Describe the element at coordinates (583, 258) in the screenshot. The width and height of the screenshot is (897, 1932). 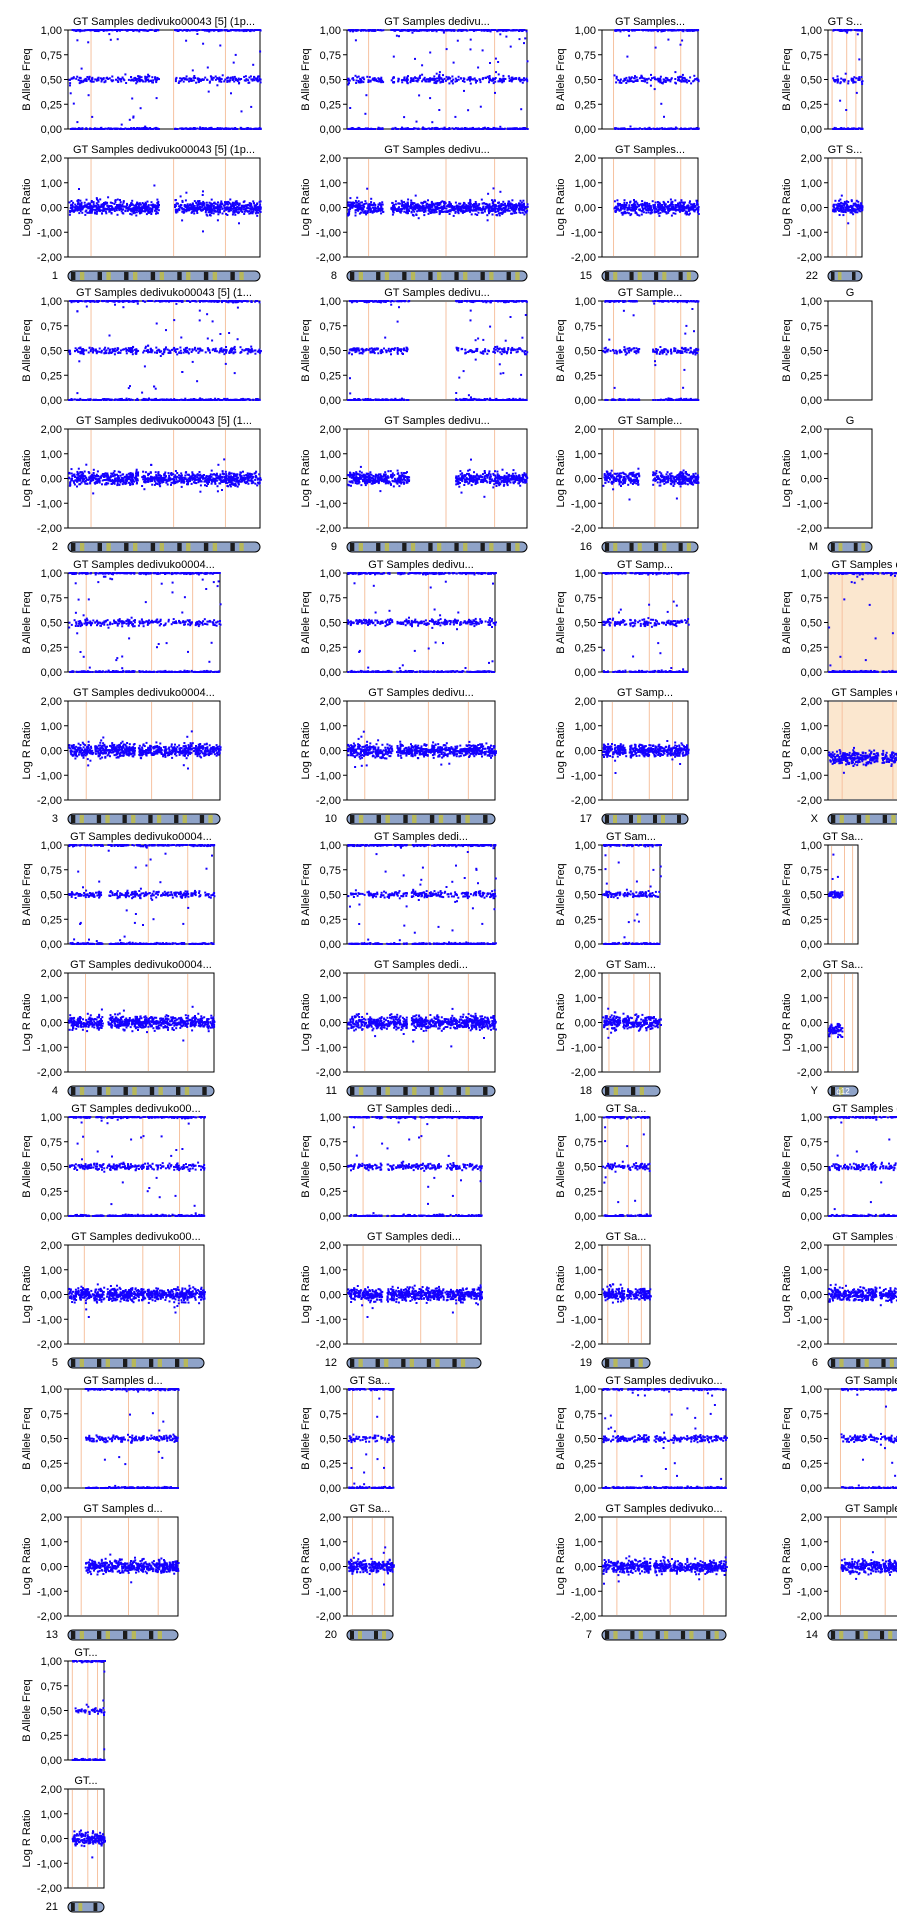
I see `lrr-tick-label: -2,00` at that location.